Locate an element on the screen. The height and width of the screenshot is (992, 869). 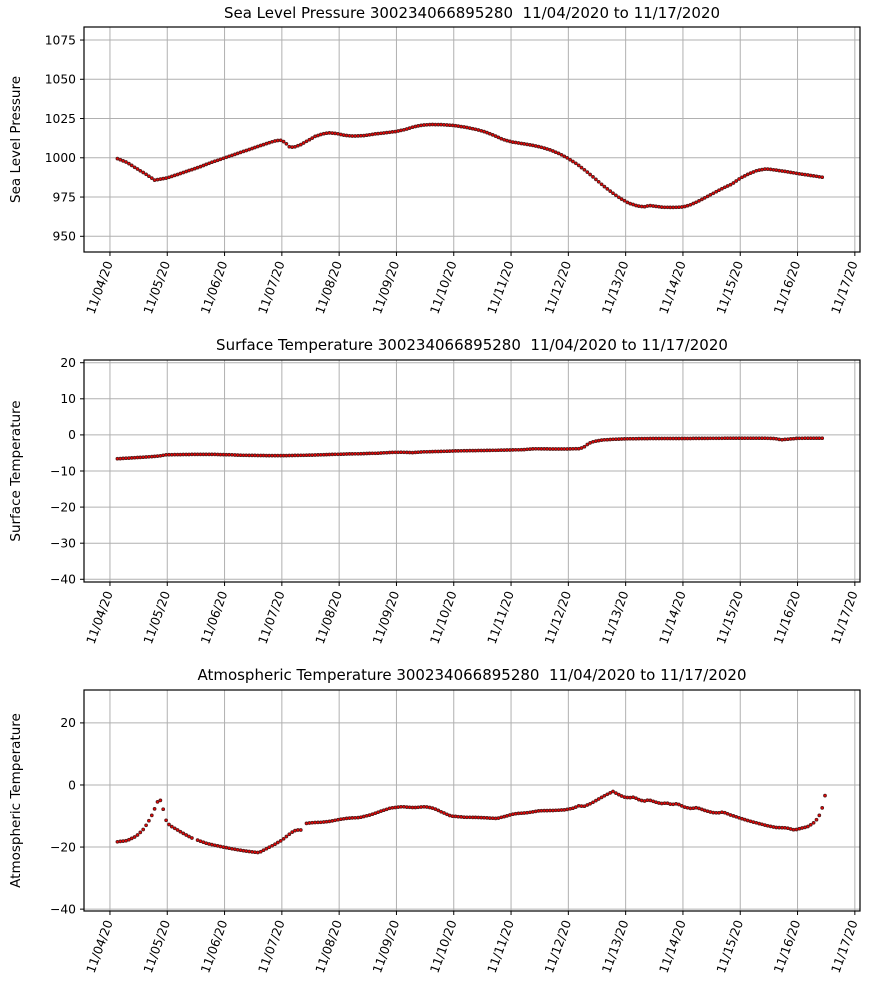
y-tick-label: 975 is located at coordinates (64, 197).